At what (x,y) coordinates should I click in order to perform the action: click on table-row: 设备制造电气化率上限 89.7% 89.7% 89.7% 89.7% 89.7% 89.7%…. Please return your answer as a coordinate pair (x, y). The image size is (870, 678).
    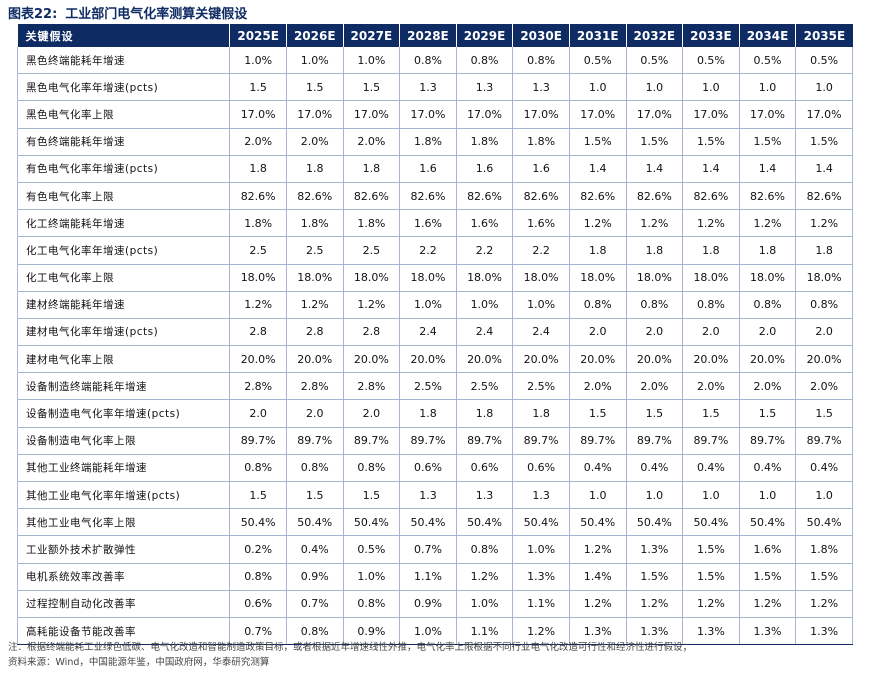
    Looking at the image, I should click on (434, 441).